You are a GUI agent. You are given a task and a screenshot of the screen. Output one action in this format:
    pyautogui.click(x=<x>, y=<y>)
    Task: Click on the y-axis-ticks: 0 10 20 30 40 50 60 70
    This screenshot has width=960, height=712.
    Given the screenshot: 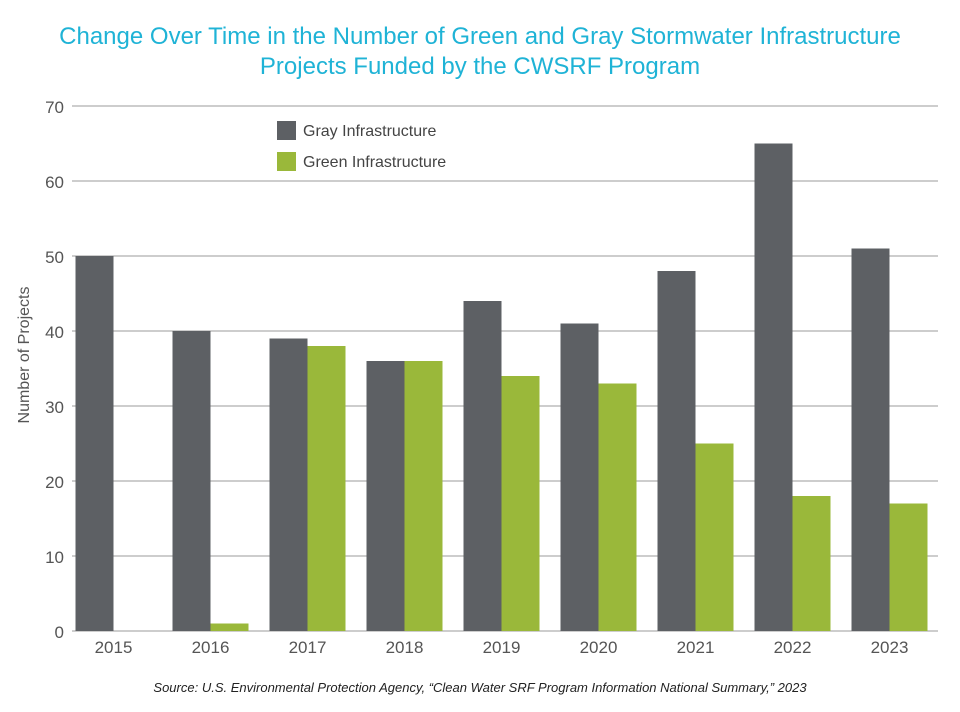 What is the action you would take?
    pyautogui.click(x=54, y=370)
    